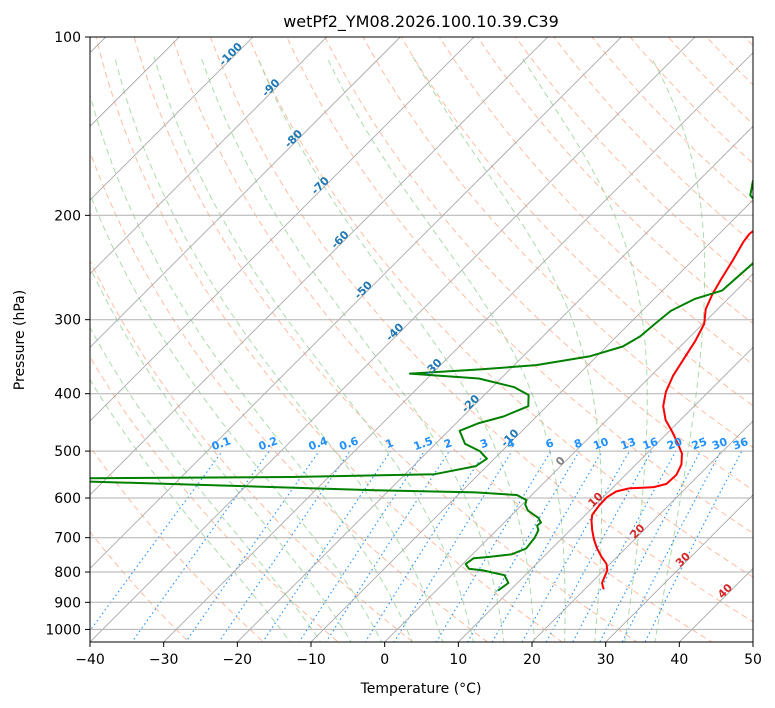 The width and height of the screenshot is (775, 708). Describe the element at coordinates (20, 340) in the screenshot. I see `y-axis-label: Pressure (hPa)` at that location.